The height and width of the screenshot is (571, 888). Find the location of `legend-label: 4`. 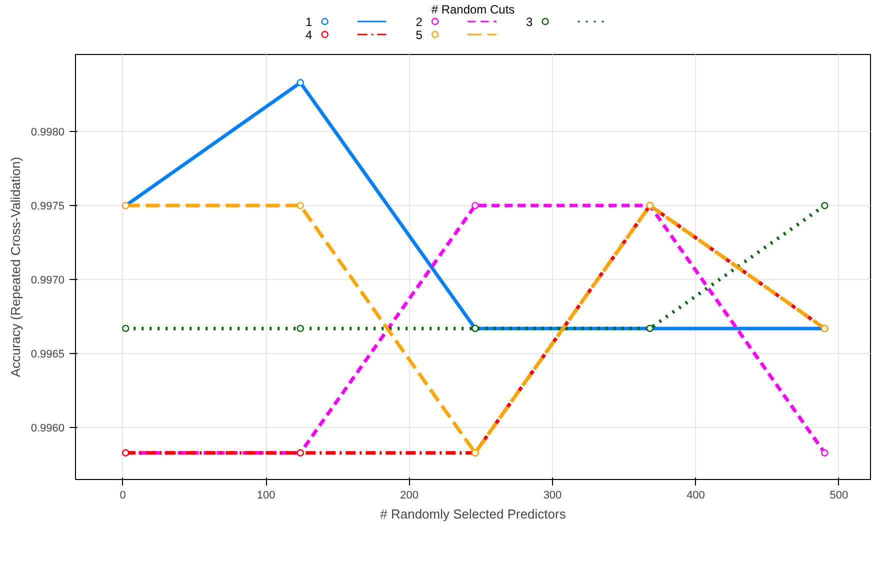

legend-label: 4 is located at coordinates (309, 35).